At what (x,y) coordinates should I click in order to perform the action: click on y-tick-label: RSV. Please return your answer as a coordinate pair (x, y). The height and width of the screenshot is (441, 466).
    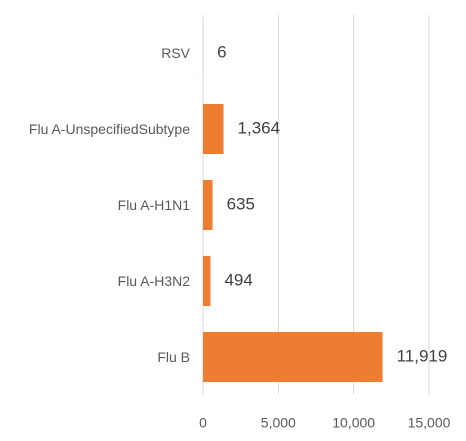
    Looking at the image, I should click on (175, 53).